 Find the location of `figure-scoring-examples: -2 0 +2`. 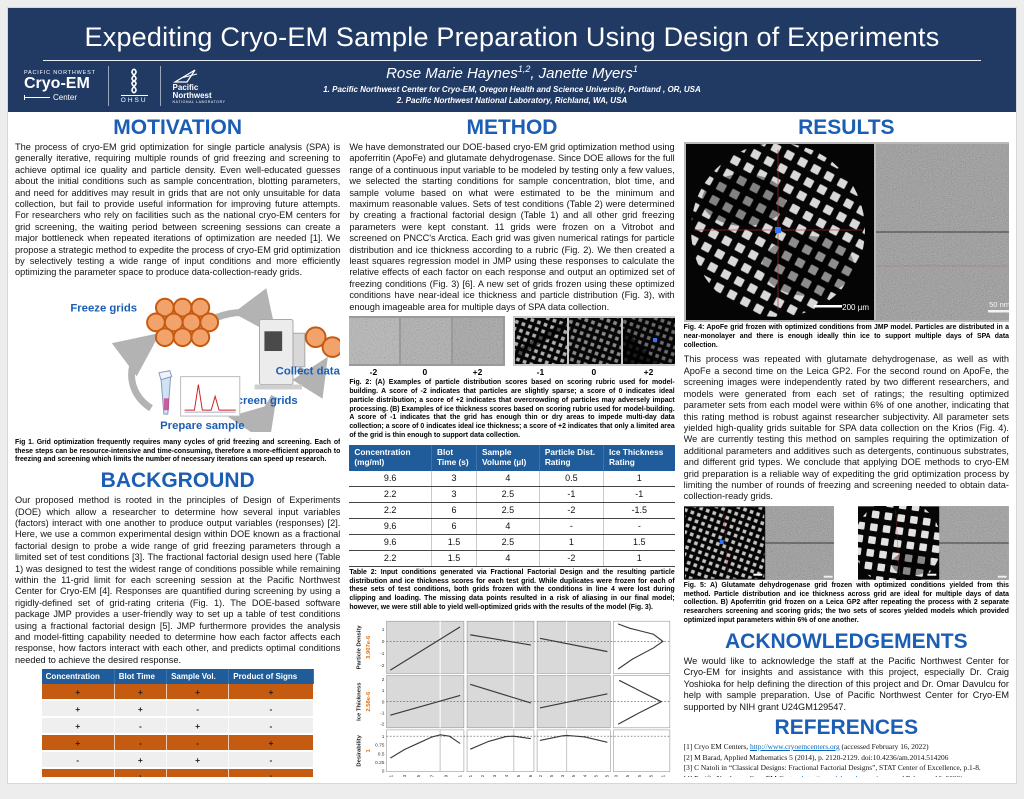

figure-scoring-examples: -2 0 +2 is located at coordinates (512, 347).